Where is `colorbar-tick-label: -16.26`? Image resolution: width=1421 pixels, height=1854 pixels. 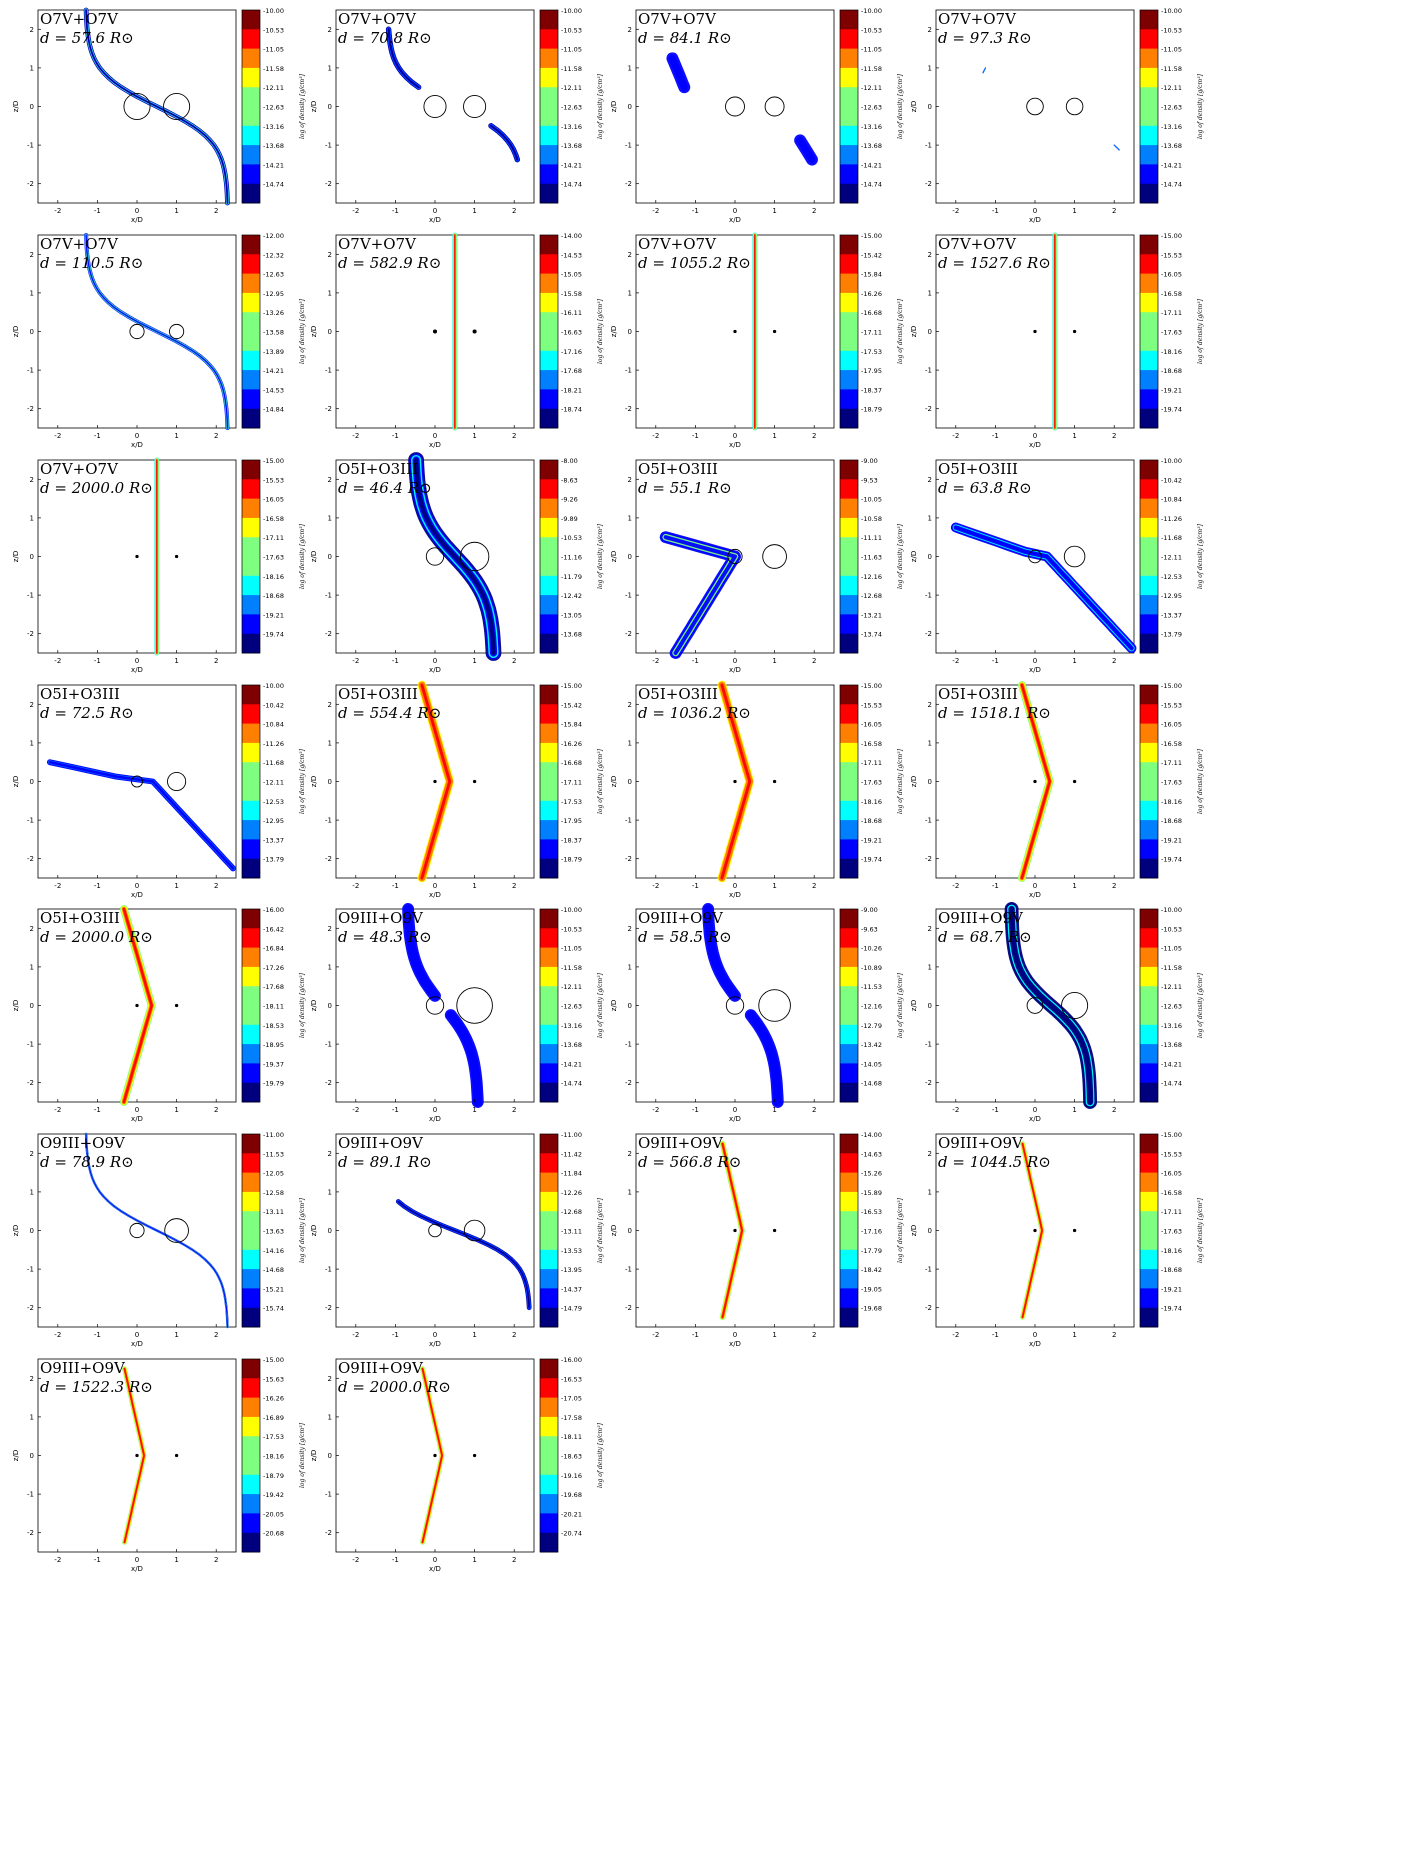 colorbar-tick-label: -16.26 is located at coordinates (871, 294).